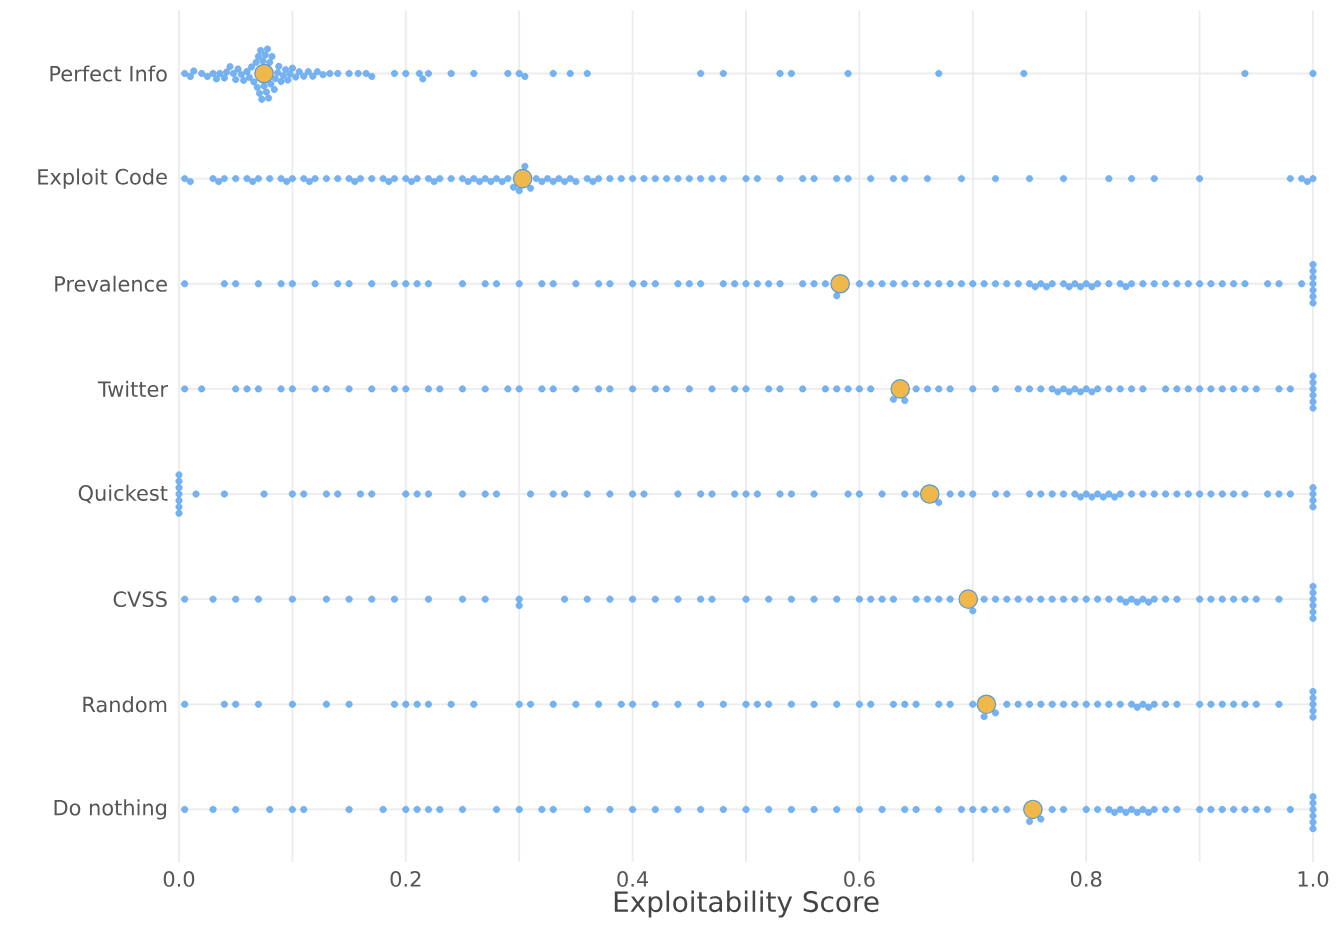  What do you see at coordinates (110, 809) in the screenshot?
I see `y-tick-label: Do nothing` at bounding box center [110, 809].